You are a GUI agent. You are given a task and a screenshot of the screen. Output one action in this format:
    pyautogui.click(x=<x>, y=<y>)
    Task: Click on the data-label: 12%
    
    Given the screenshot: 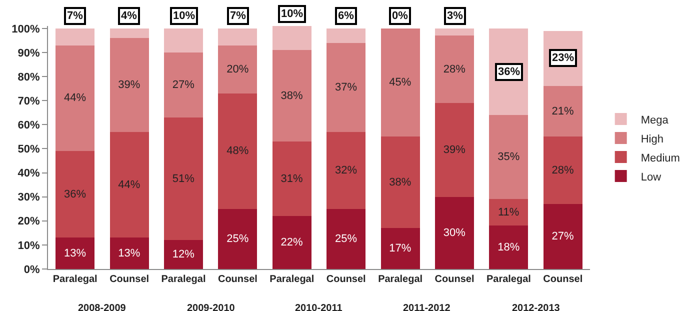 What is the action you would take?
    pyautogui.click(x=183, y=254)
    